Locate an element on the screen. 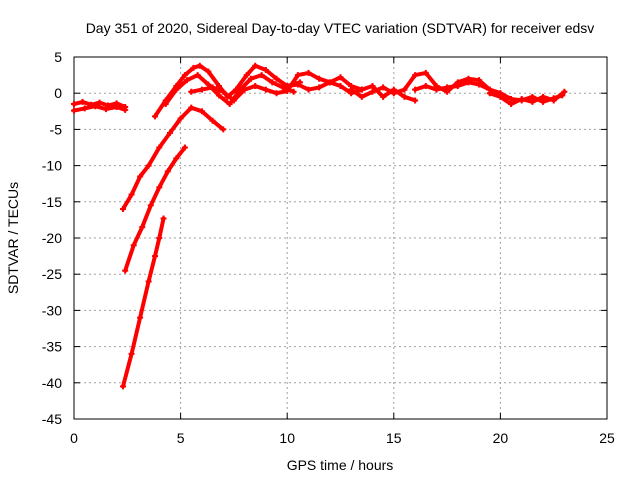 The width and height of the screenshot is (640, 480). y-tick-label: -20 is located at coordinates (52, 238).